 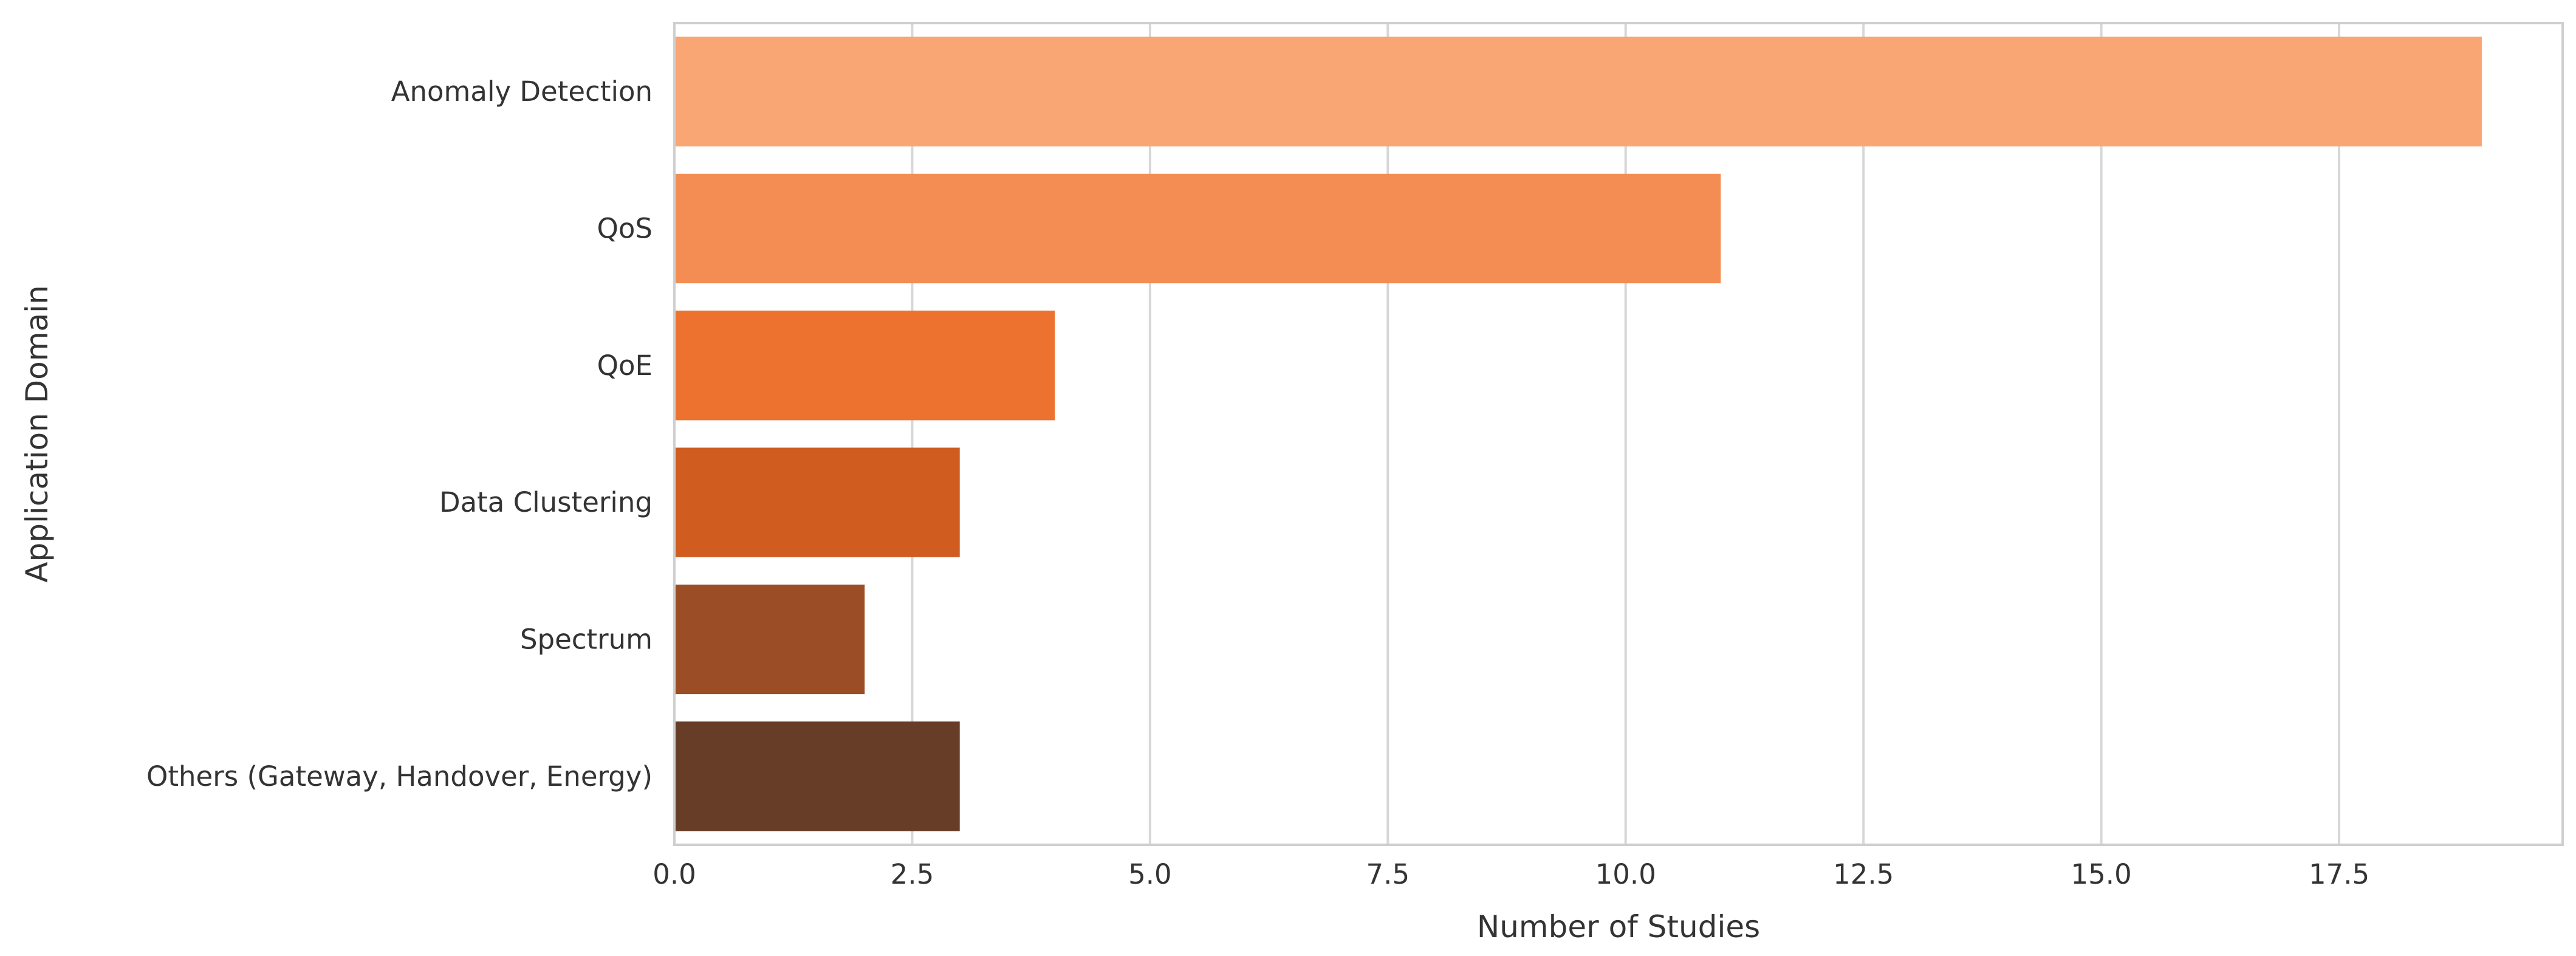 I want to click on x-tick-label: 5.0, so click(x=1150, y=874).